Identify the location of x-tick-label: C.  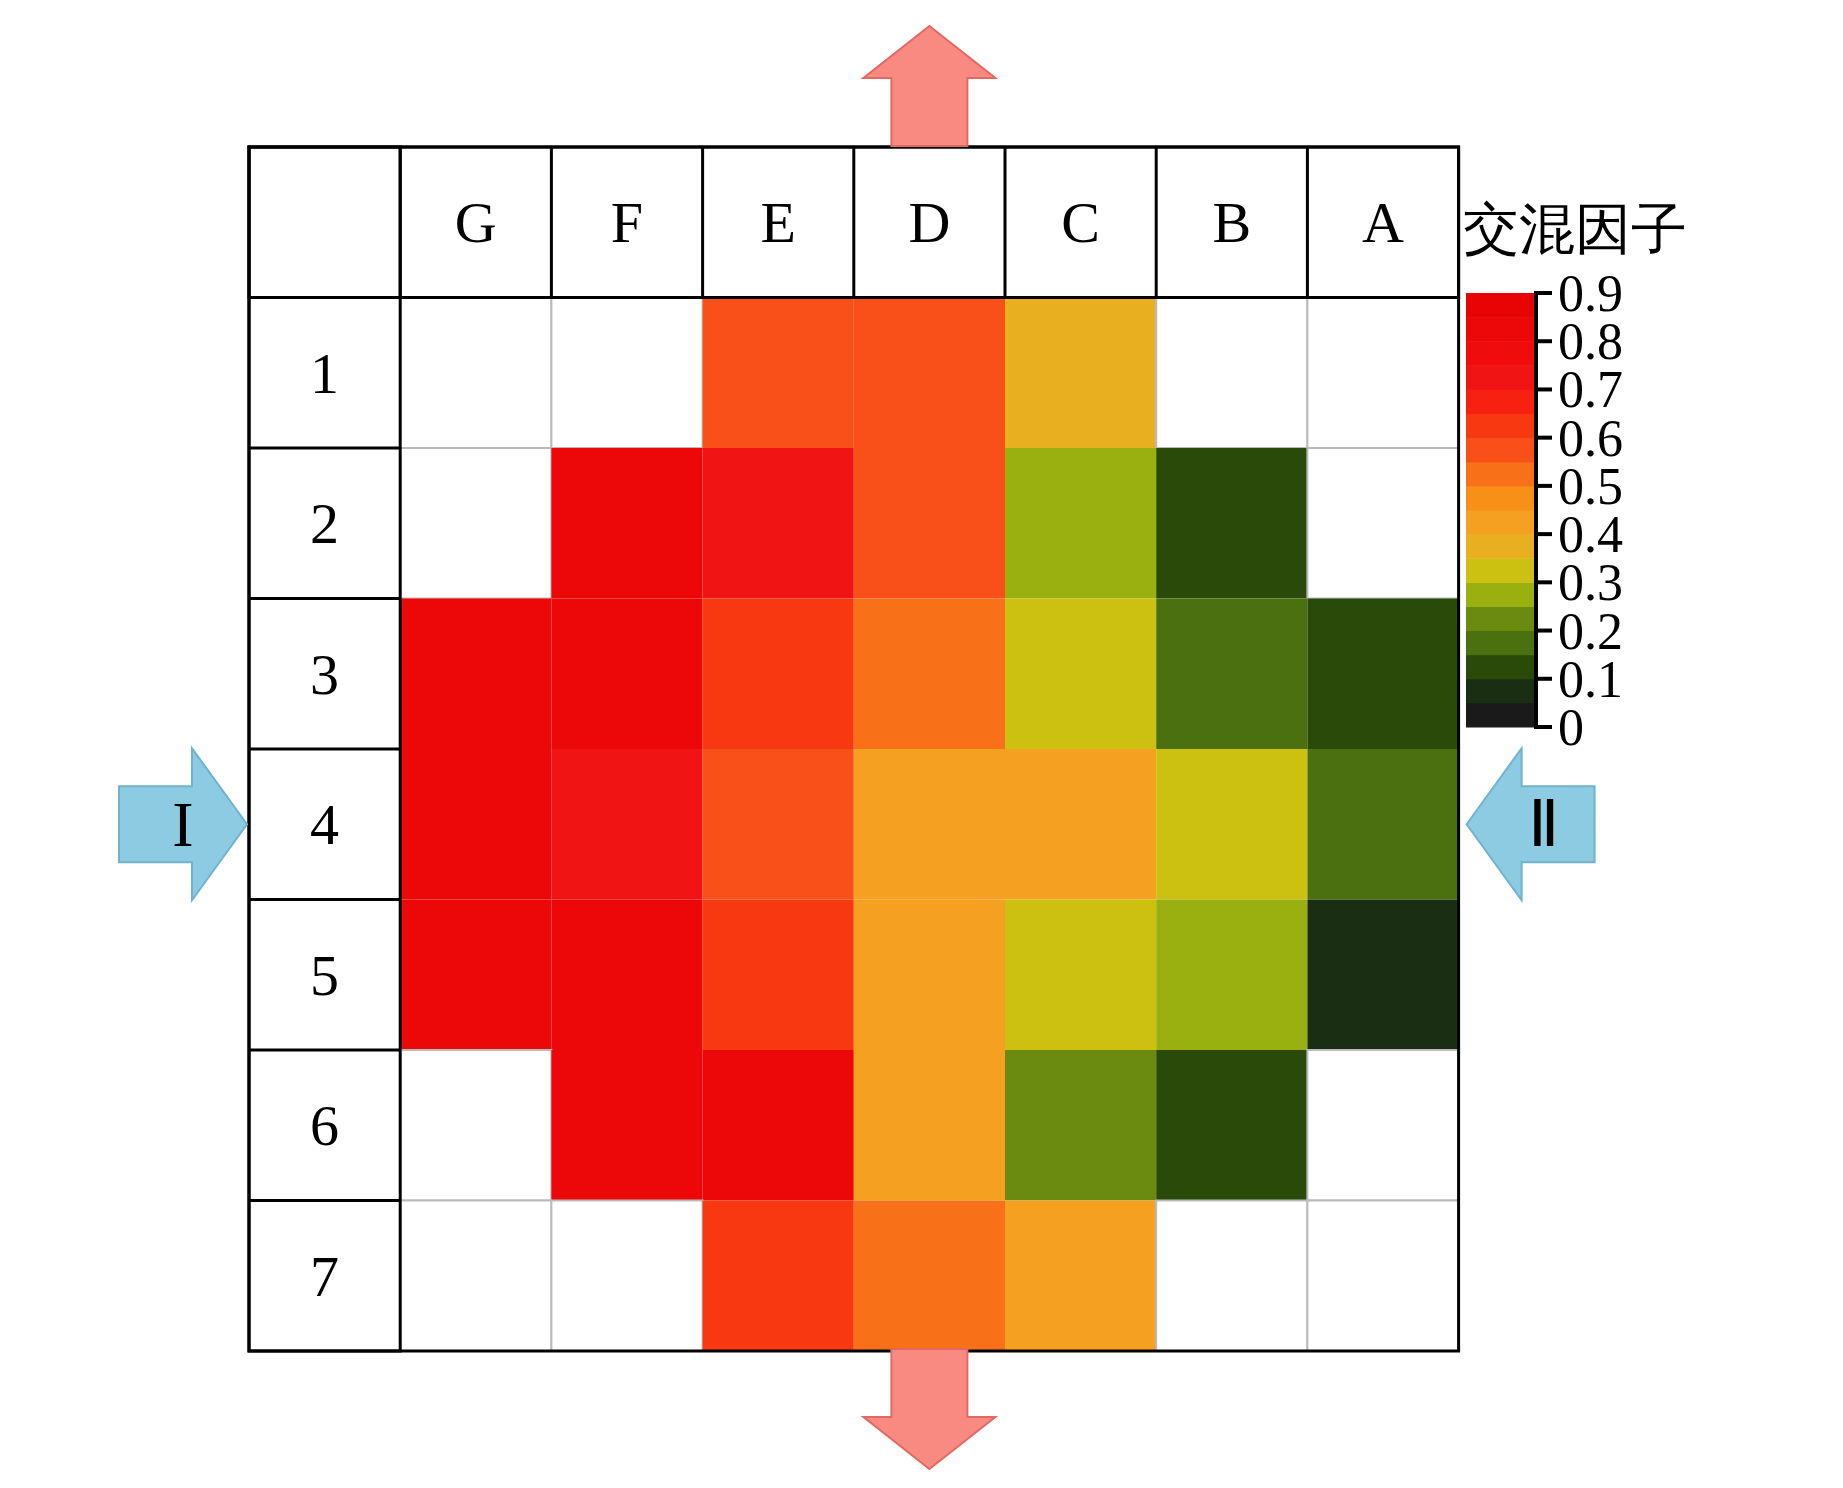
(1080, 223).